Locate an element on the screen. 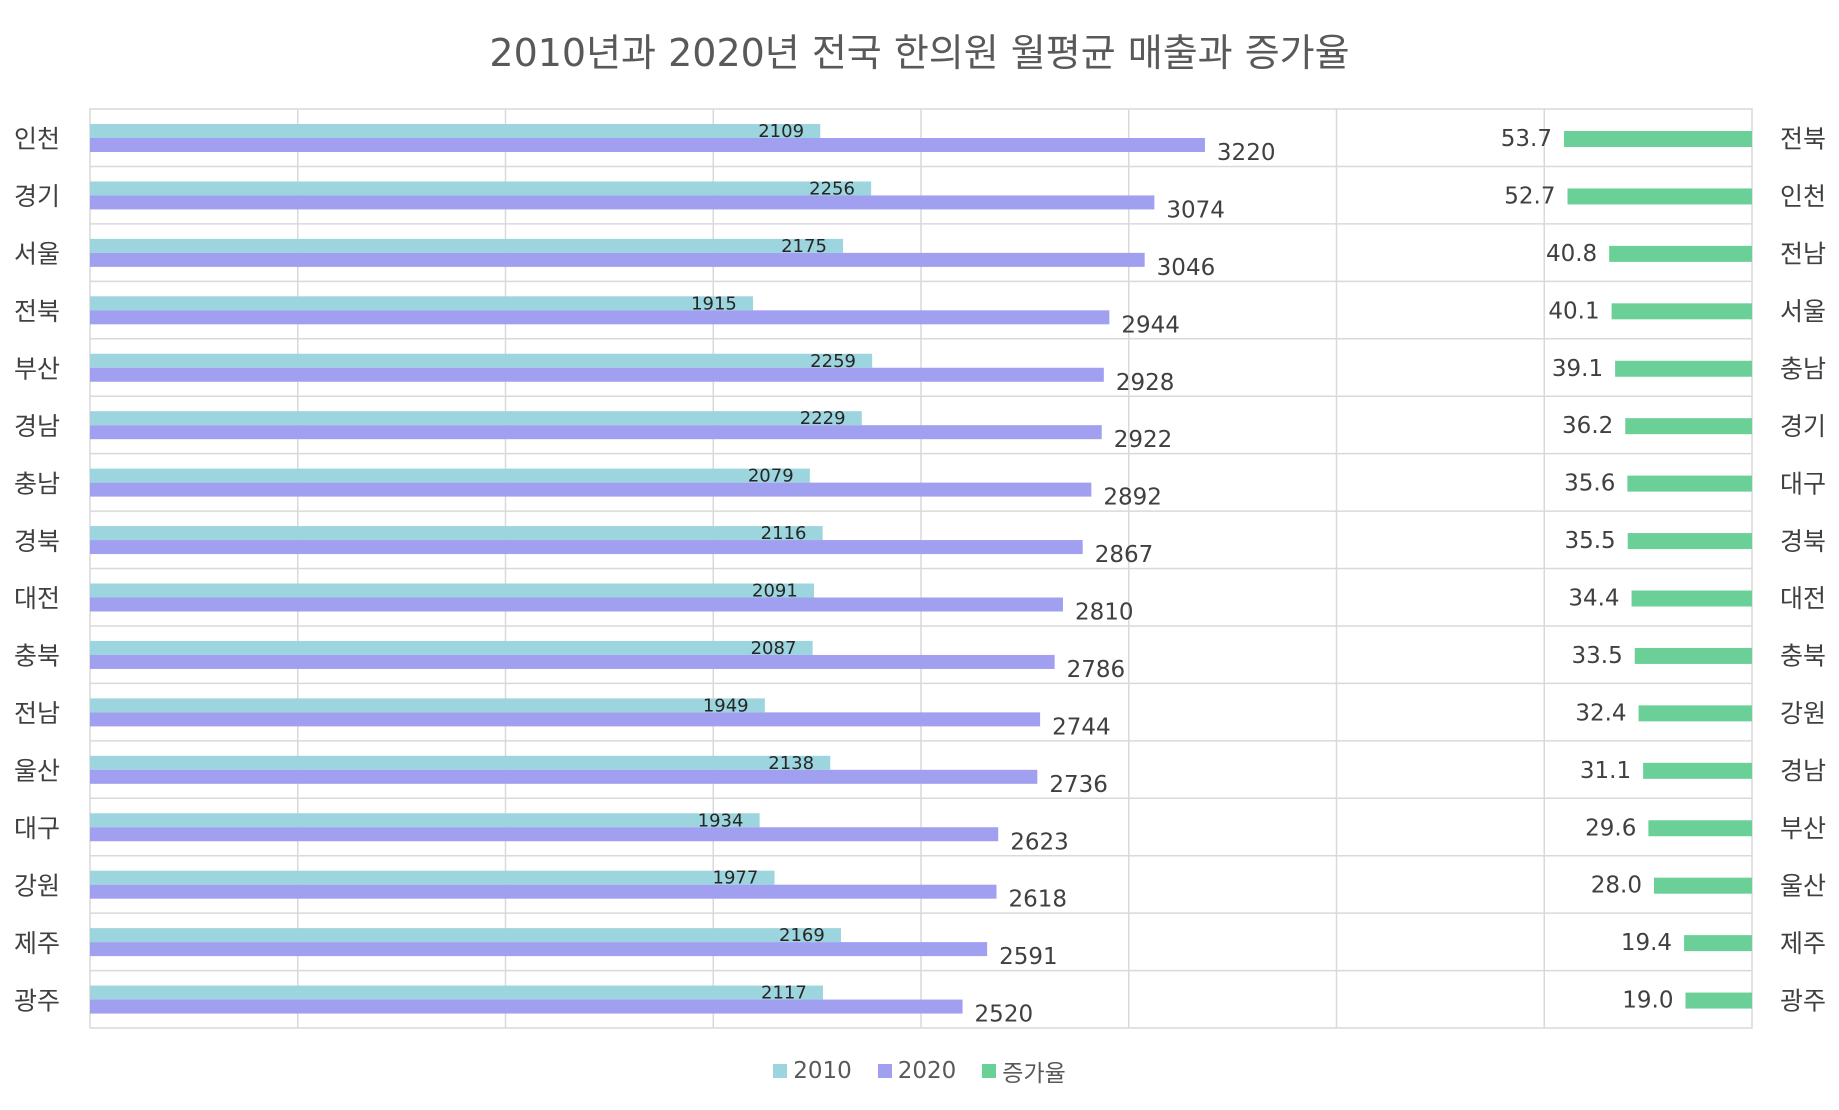  data-label-2020: 2786 is located at coordinates (1096, 670).